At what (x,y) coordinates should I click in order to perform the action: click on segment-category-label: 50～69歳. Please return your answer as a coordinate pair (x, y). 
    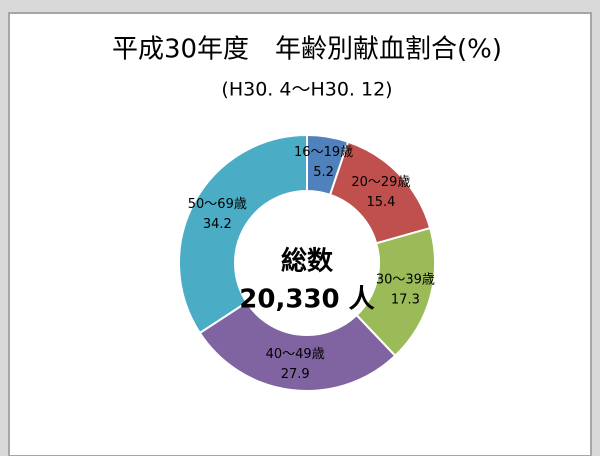
    Looking at the image, I should click on (217, 204).